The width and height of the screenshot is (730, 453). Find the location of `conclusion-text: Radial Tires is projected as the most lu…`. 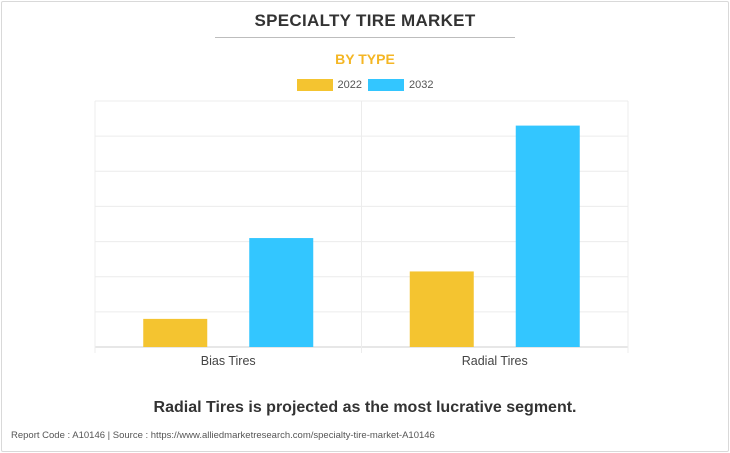

conclusion-text: Radial Tires is projected as the most lu… is located at coordinates (365, 407).